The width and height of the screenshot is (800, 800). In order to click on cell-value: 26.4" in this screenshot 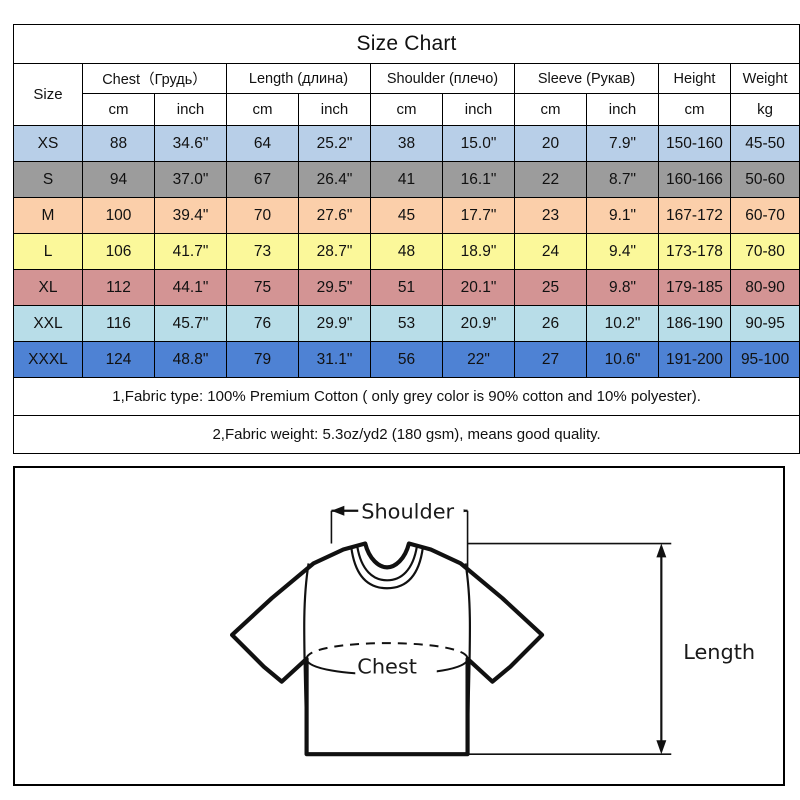, I will do `click(334, 179)`.